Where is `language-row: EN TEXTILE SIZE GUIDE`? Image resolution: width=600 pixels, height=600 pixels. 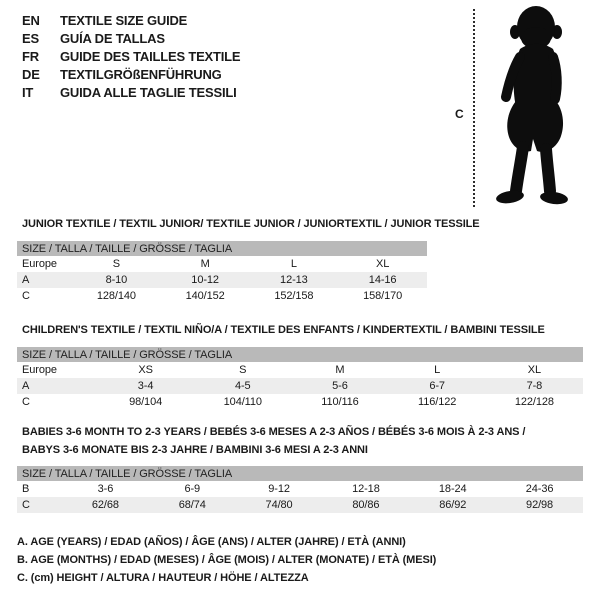
language-row: EN TEXTILE SIZE GUIDE is located at coordinates (131, 20).